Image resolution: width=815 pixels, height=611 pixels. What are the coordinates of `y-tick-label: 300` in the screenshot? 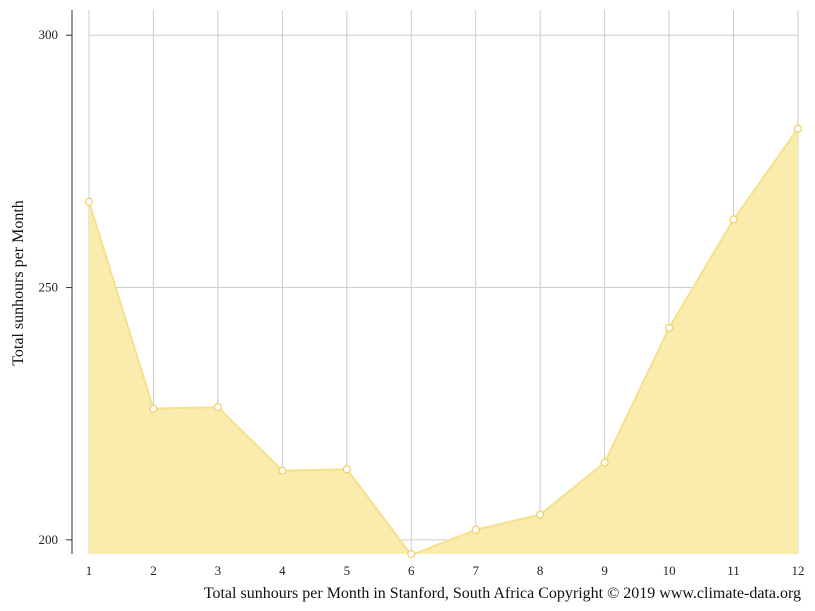 It's located at (49, 34).